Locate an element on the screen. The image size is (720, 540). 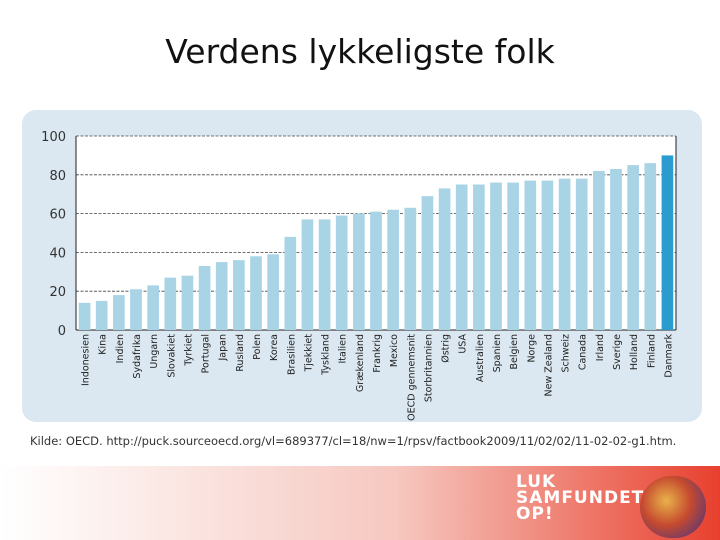
photo-collage-image is located at coordinates (673, 507).